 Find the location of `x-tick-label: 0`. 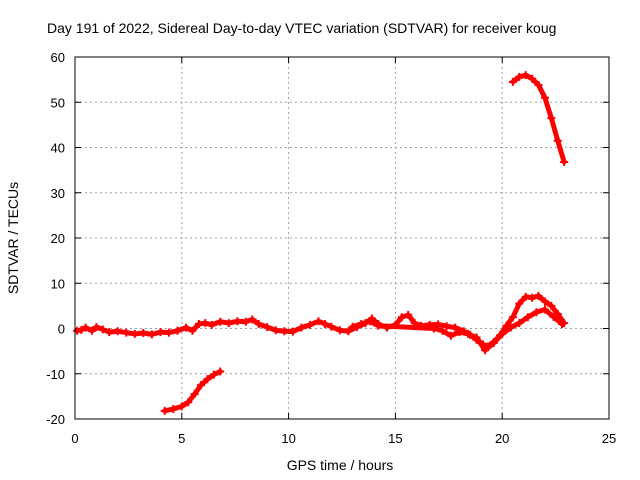

x-tick-label: 0 is located at coordinates (74, 438).